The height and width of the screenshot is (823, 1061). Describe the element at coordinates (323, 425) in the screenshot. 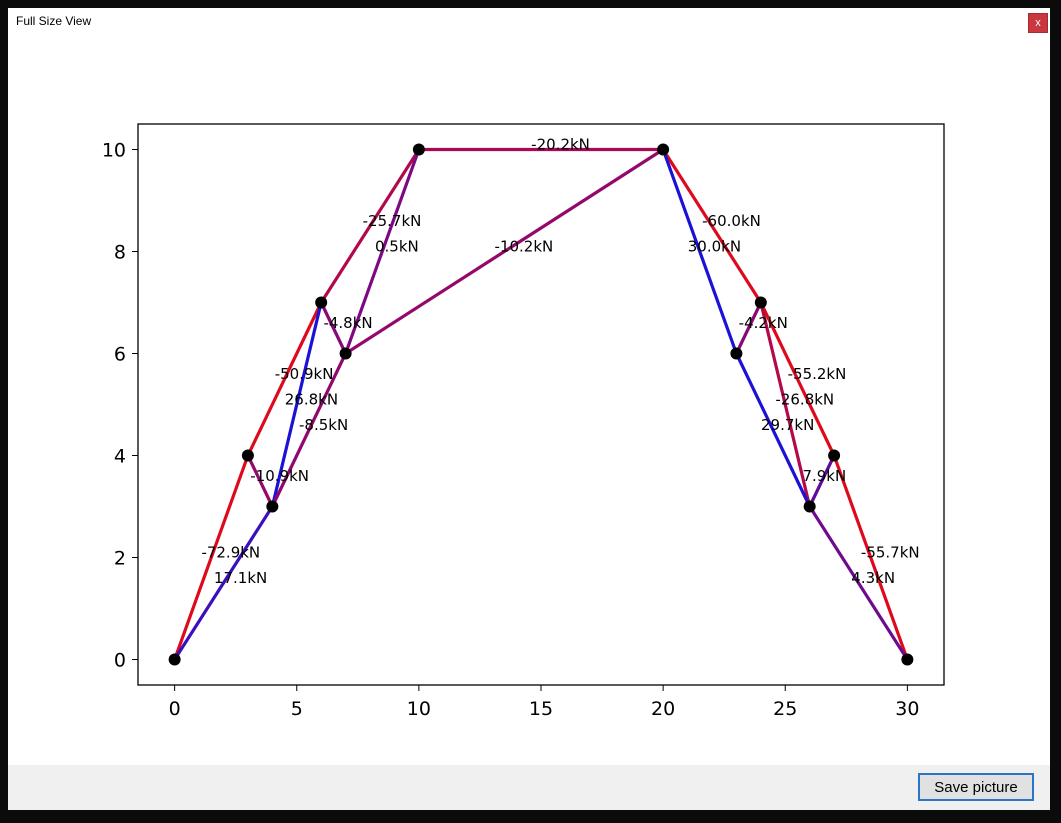

I see `member-force-label: -8.5kN` at that location.